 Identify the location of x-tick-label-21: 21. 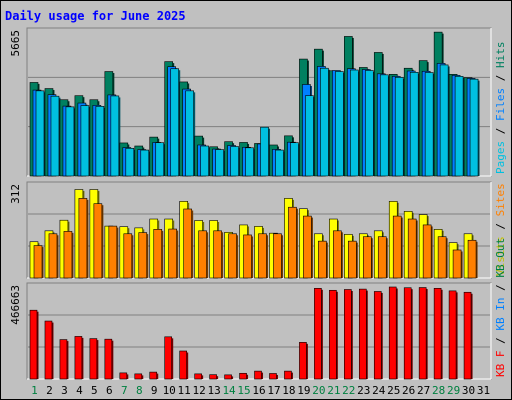
(333, 390).